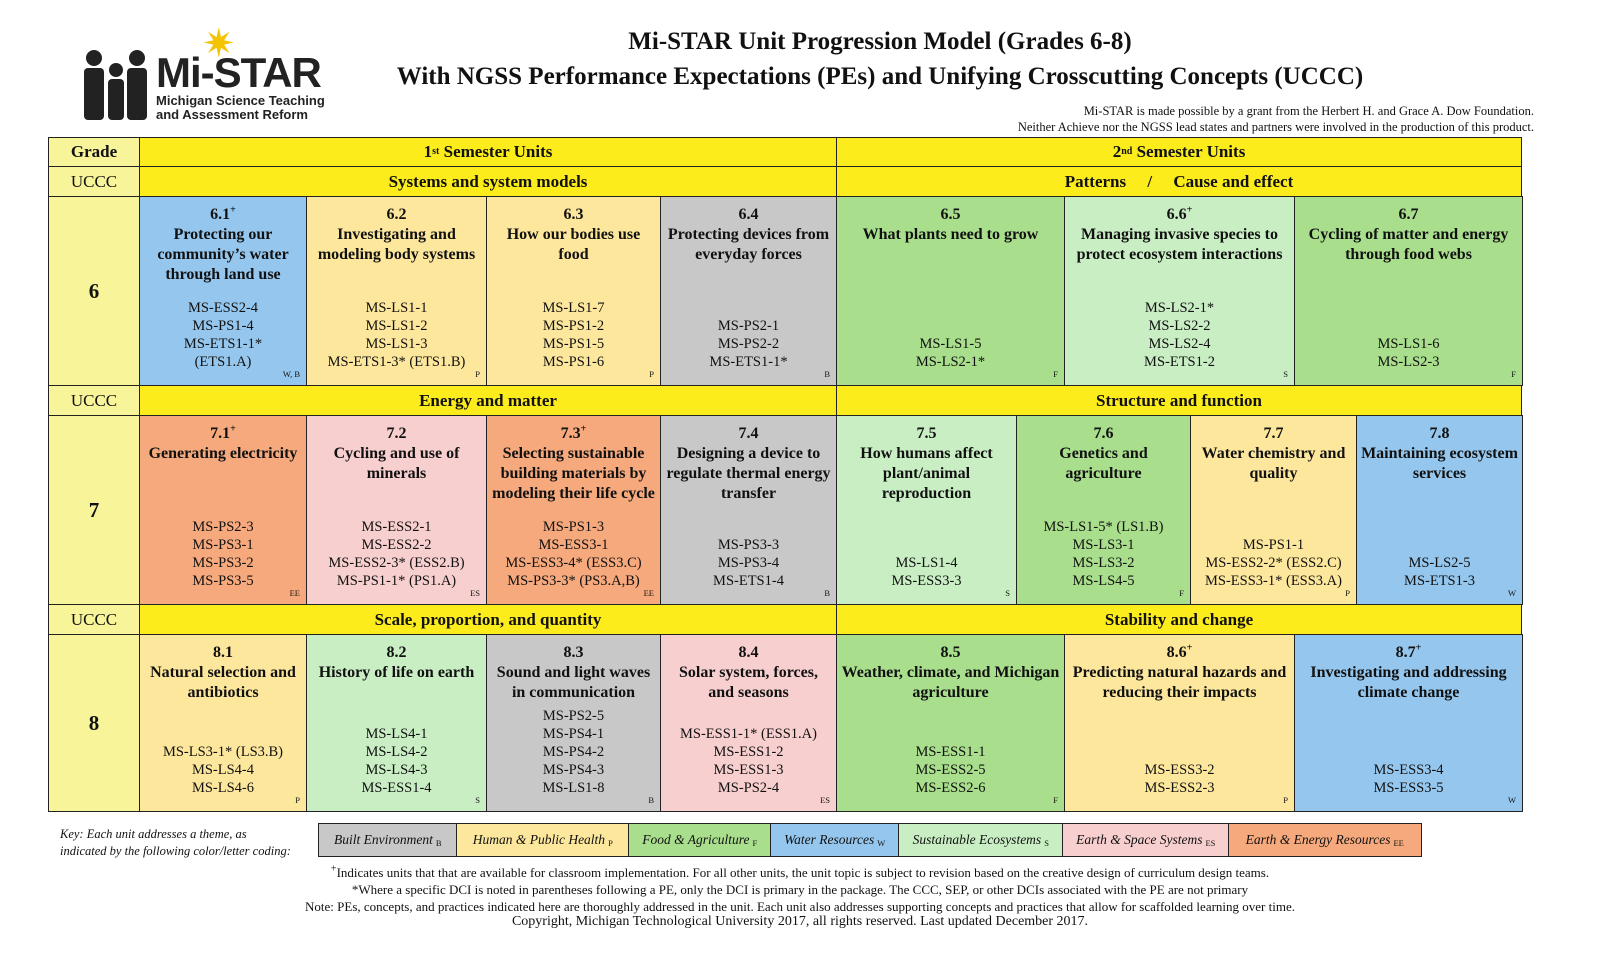 The image size is (1600, 971). I want to click on unit-number: 6.6+, so click(1179, 213).